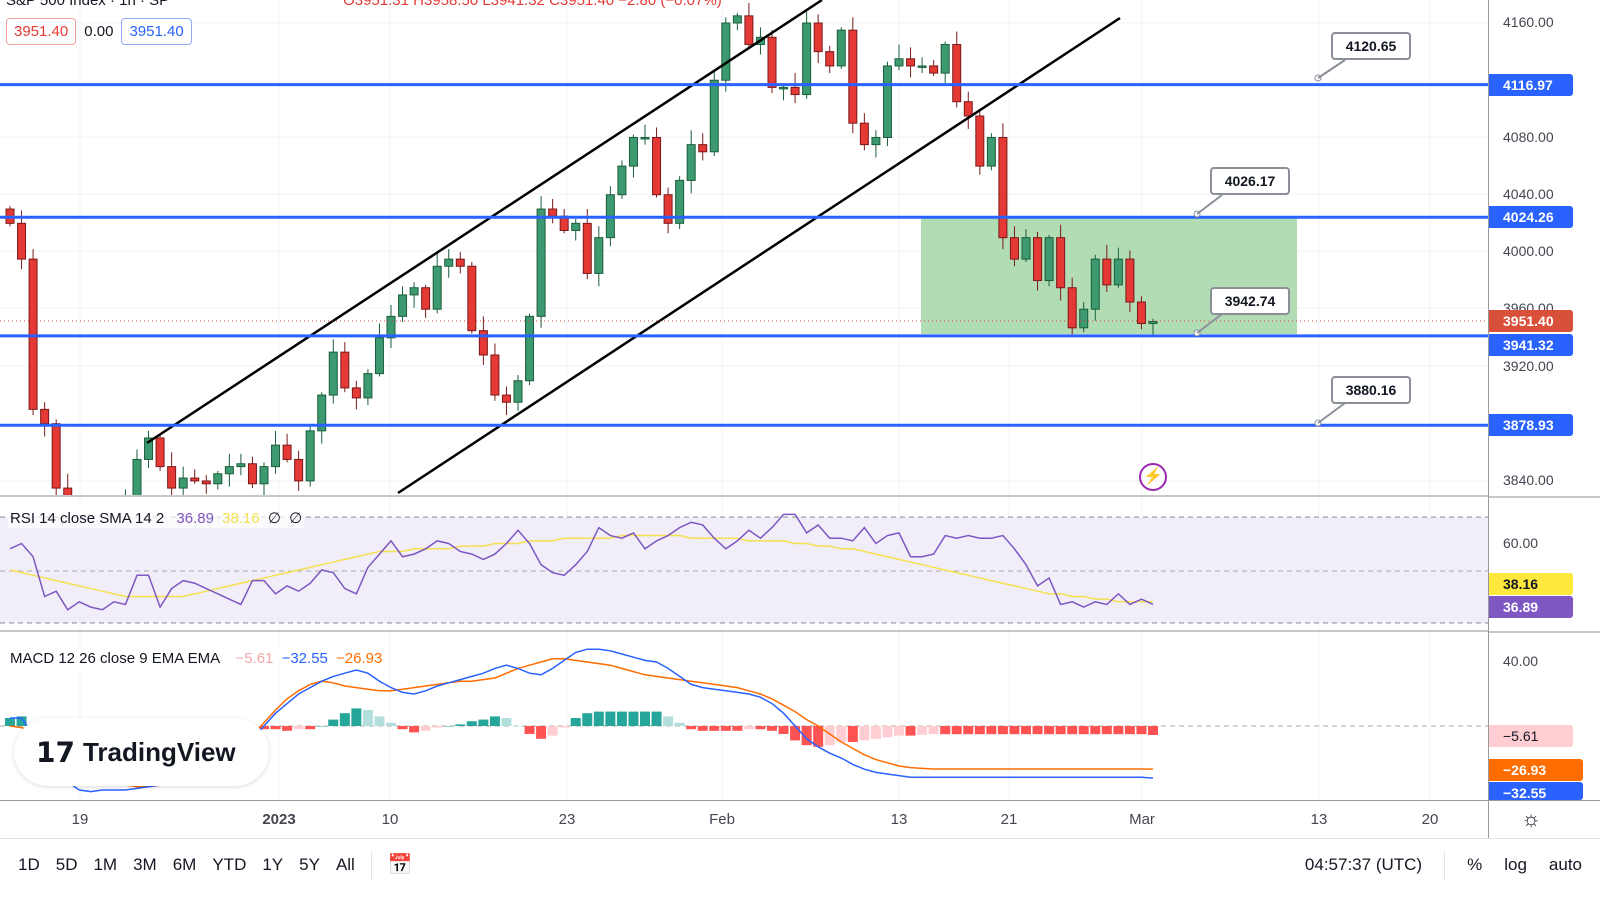 The image size is (1600, 906). Describe the element at coordinates (229, 864) in the screenshot. I see `range-ytd-button: YTD` at that location.